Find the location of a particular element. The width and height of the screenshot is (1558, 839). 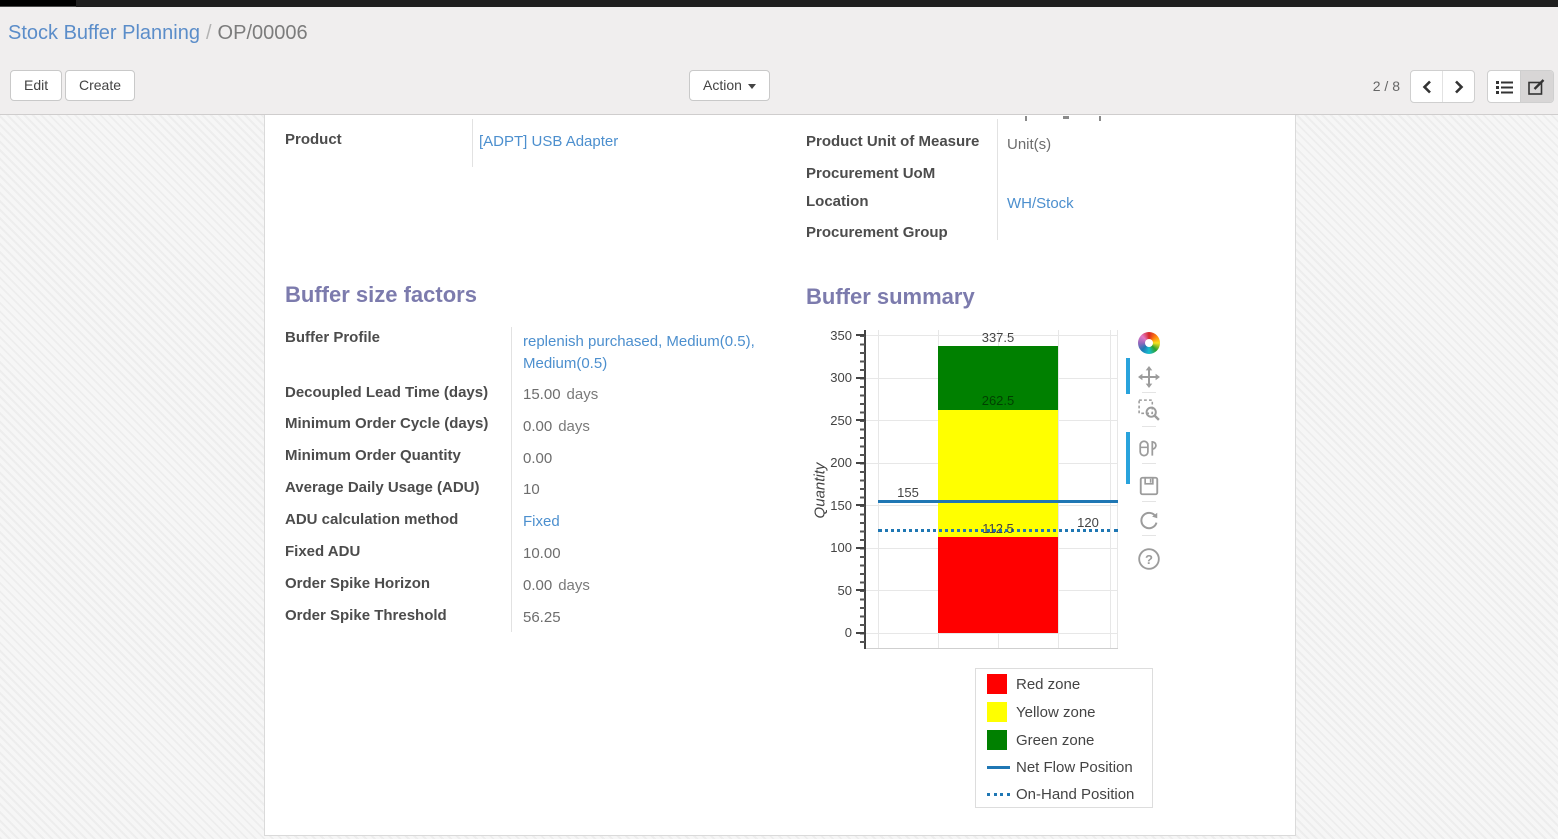

uom-field-value: Unit(s) is located at coordinates (1029, 144).